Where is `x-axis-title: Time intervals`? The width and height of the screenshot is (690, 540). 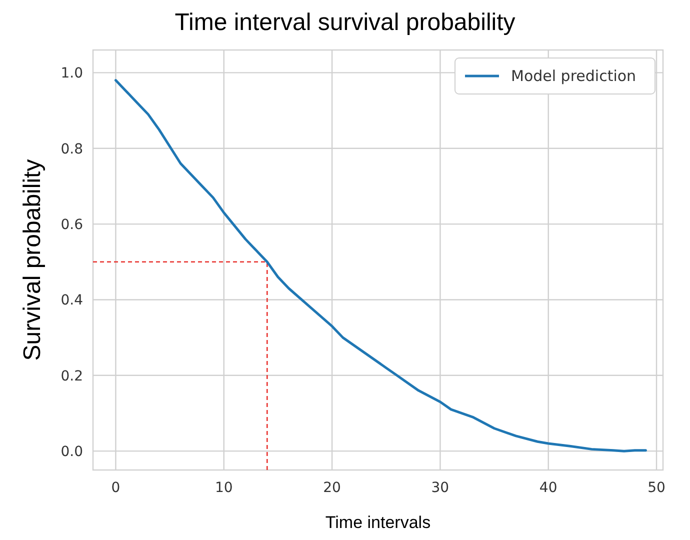 x-axis-title: Time intervals is located at coordinates (378, 522).